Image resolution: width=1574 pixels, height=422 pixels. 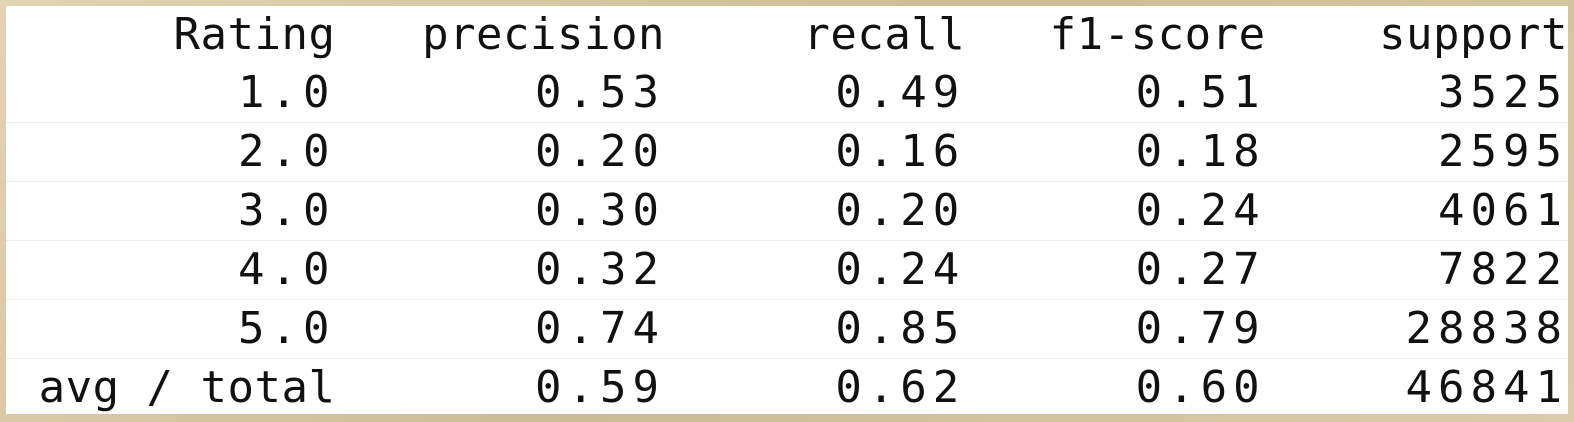 I want to click on precision-cell: 0.20, so click(x=600, y=151).